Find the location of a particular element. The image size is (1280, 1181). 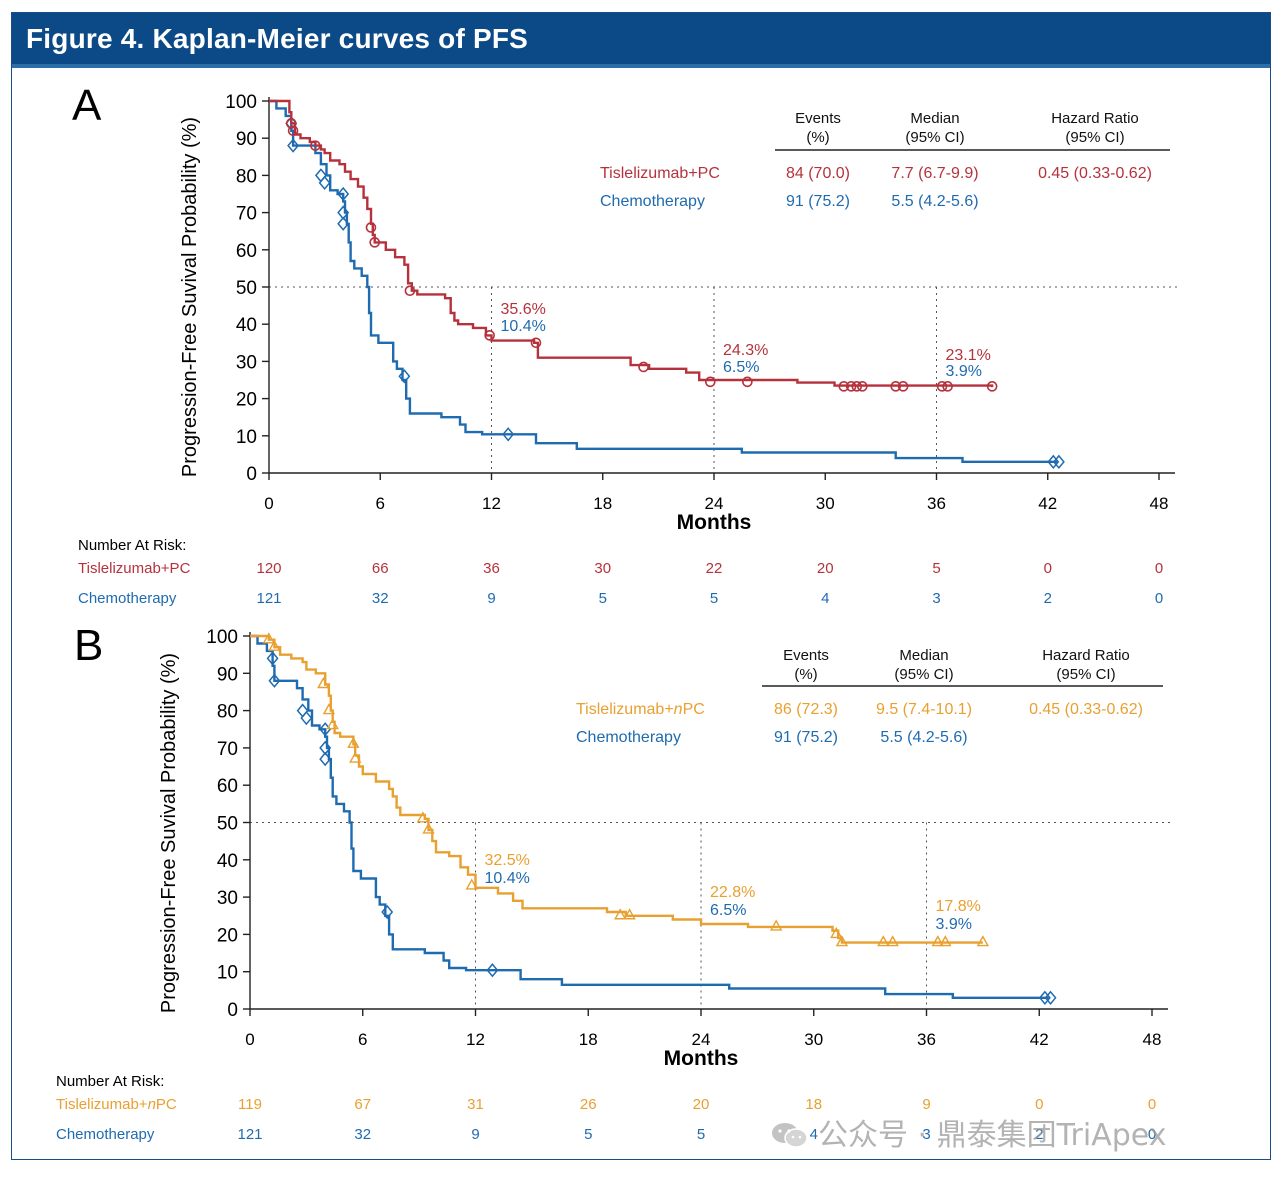

y-tick-label: 80 is located at coordinates (246, 176).